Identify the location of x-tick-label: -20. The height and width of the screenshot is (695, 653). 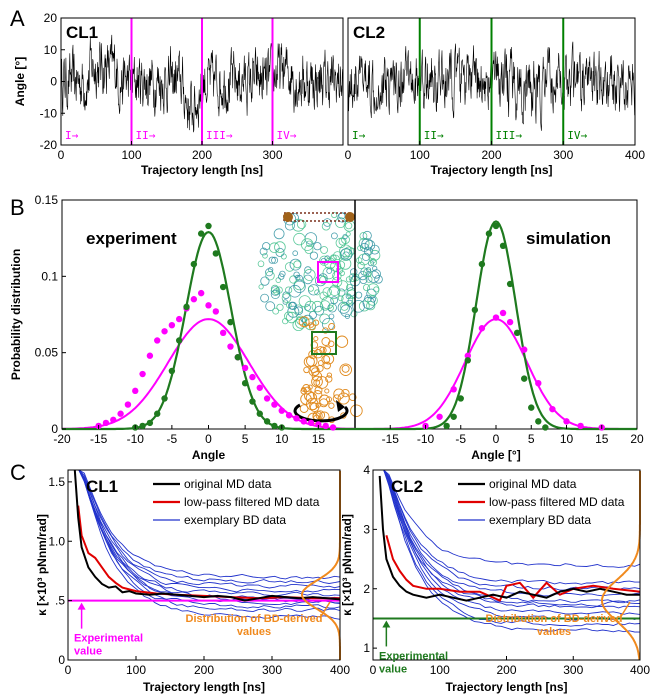
(62, 439).